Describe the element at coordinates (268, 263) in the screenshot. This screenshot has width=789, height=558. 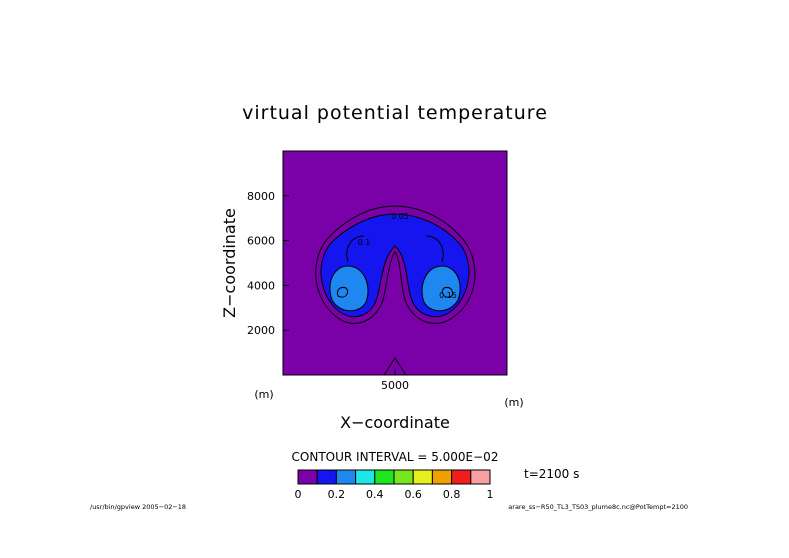
I see `y-axis: 2000 4000 6000 8000` at that location.